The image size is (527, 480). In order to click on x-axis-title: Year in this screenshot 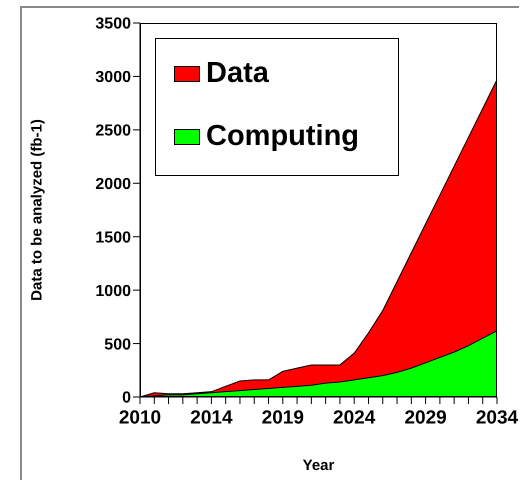, I will do `click(318, 465)`.